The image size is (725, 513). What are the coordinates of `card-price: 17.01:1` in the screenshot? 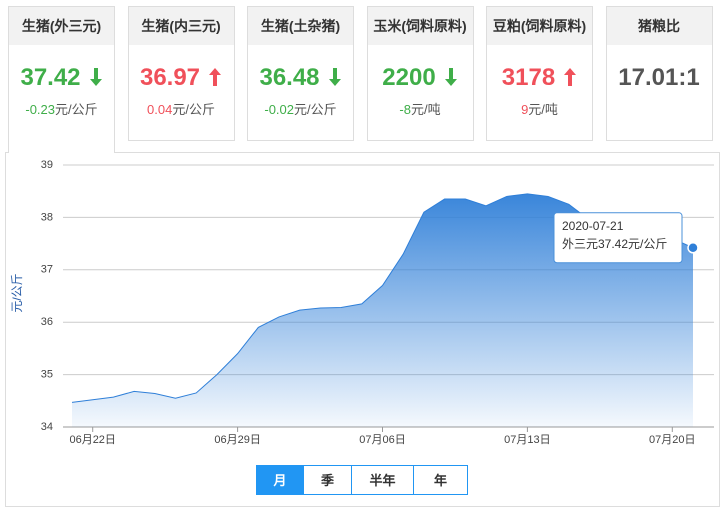 It's located at (659, 78).